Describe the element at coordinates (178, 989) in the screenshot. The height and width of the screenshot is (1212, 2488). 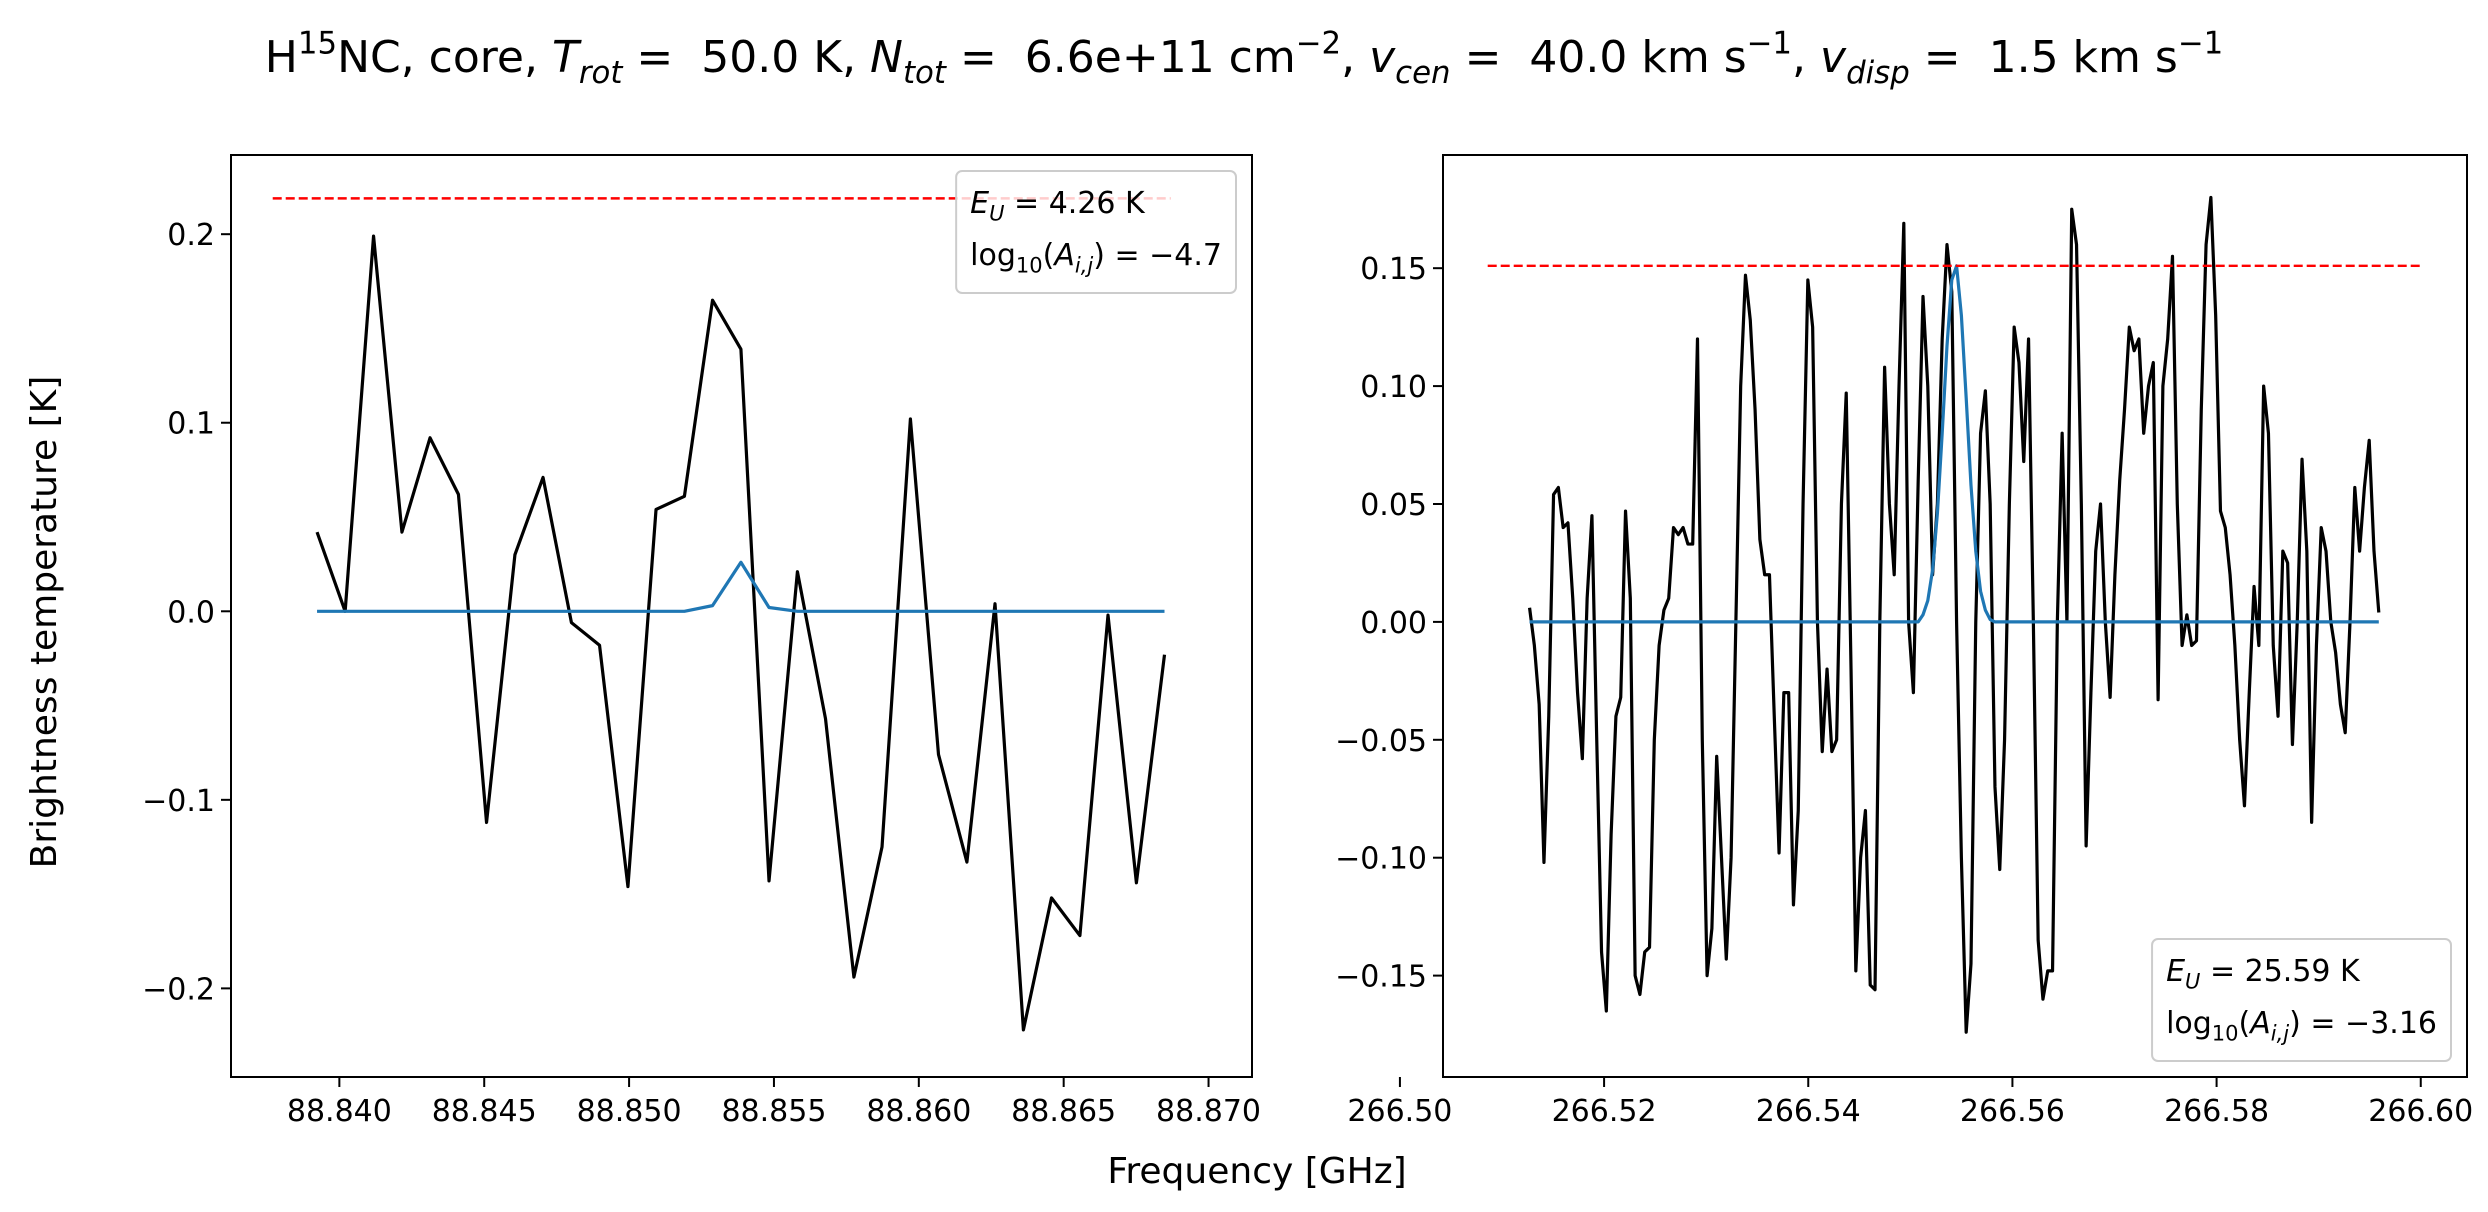
I see `y-tick-label: −0.2` at that location.